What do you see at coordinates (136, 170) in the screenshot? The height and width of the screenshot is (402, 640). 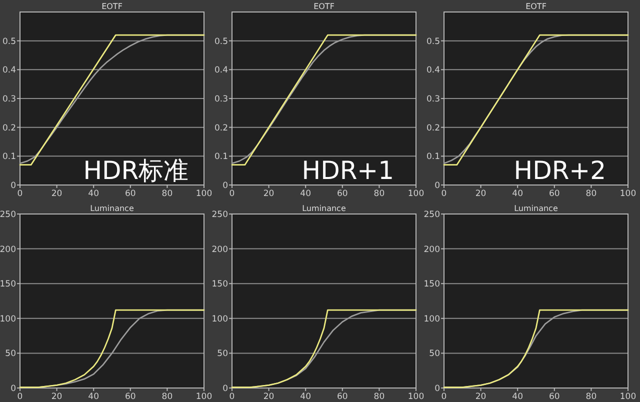 I see `annotation: HDR标准` at bounding box center [136, 170].